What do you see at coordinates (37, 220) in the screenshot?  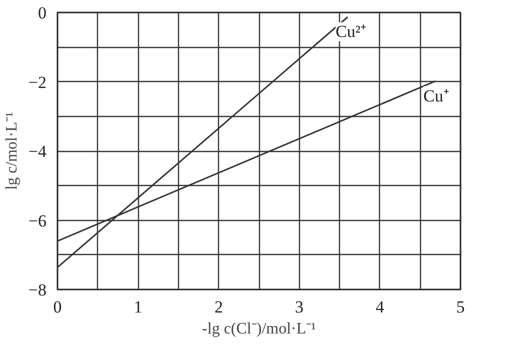 I see `y-tick-label: −6` at bounding box center [37, 220].